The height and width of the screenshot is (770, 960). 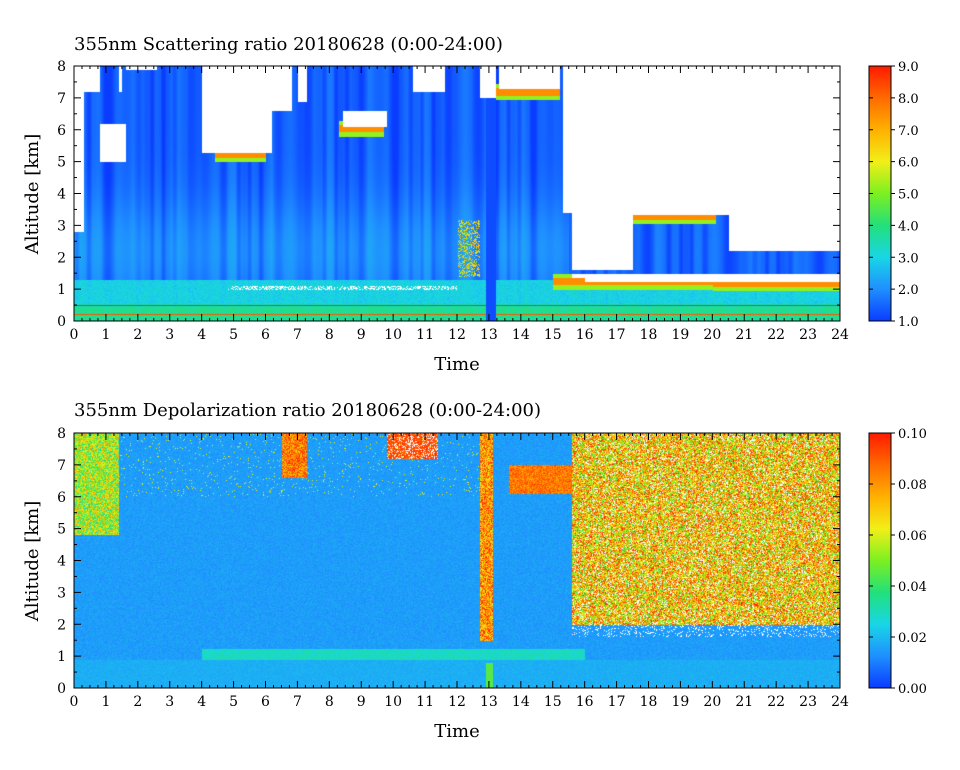 What do you see at coordinates (908, 322) in the screenshot?
I see `colorbar-tick-label: 1.0` at bounding box center [908, 322].